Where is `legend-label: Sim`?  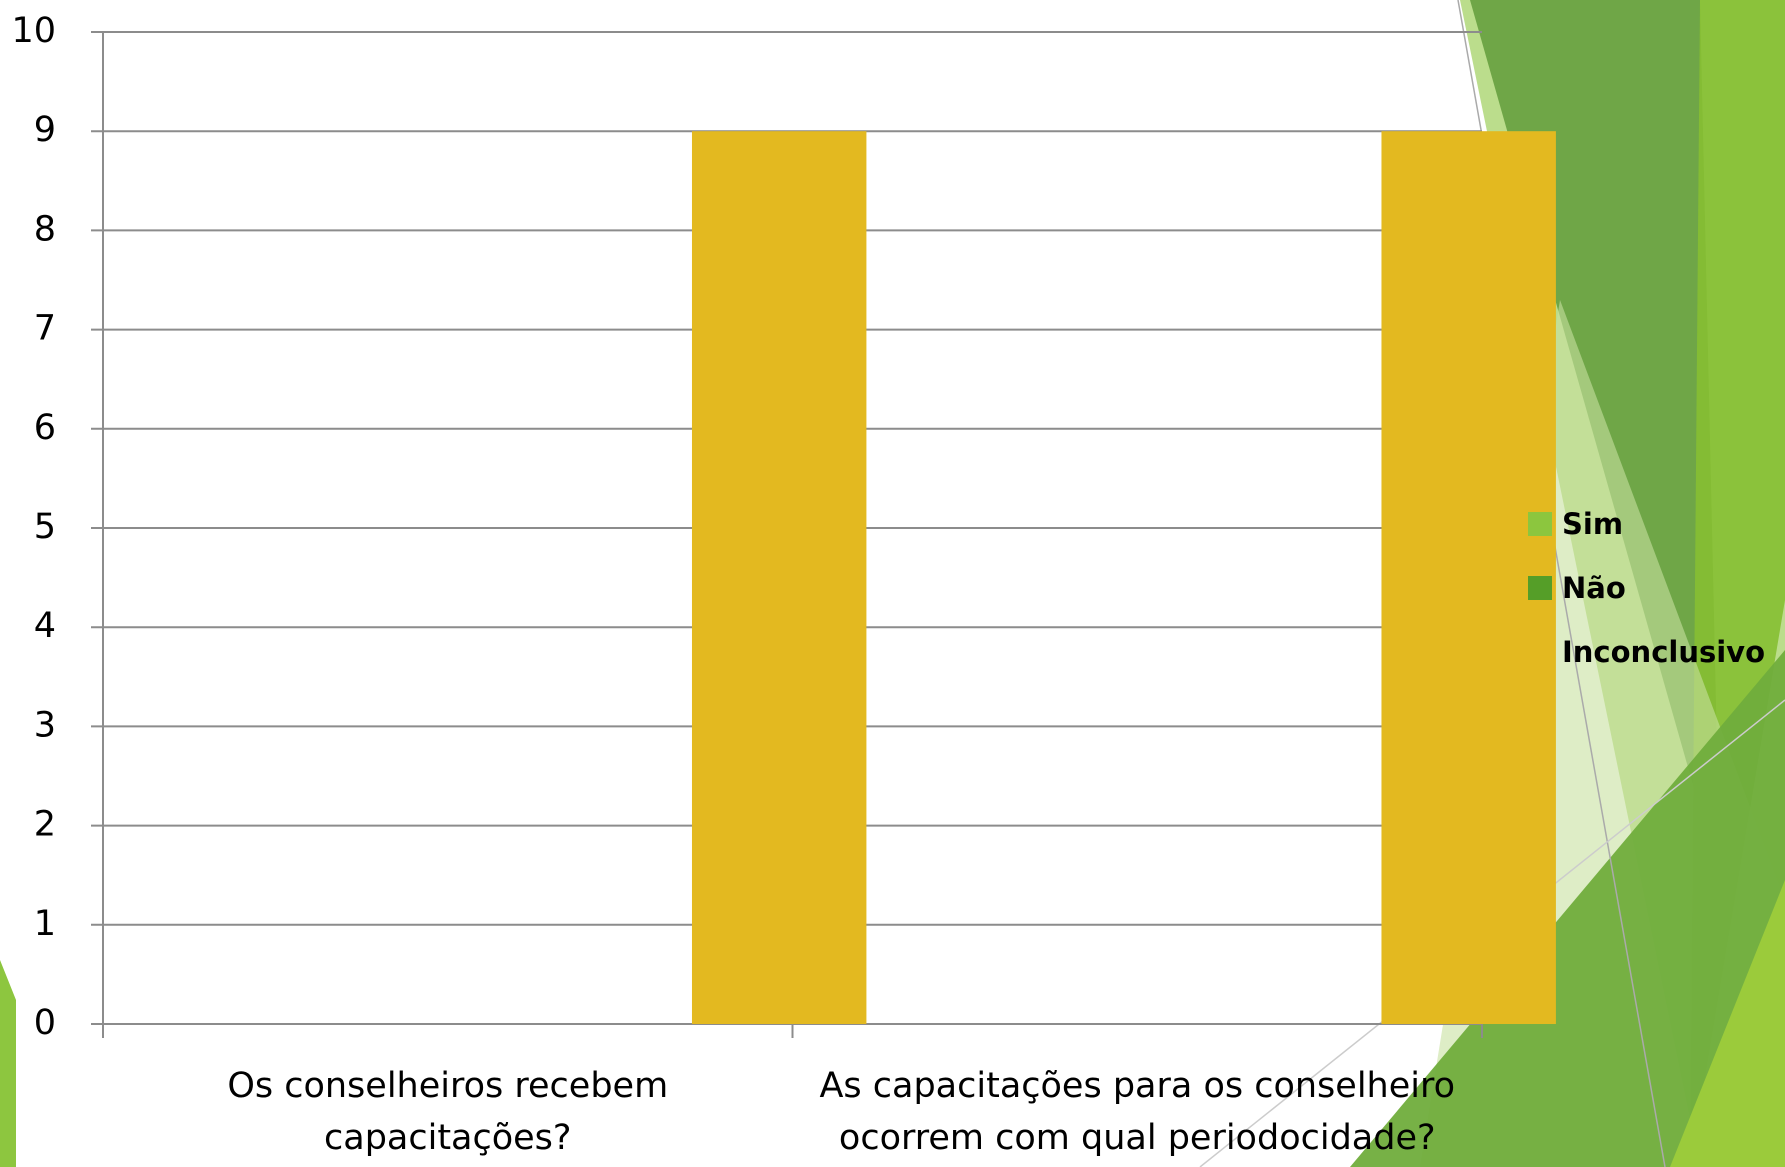 legend-label: Sim is located at coordinates (1592, 524).